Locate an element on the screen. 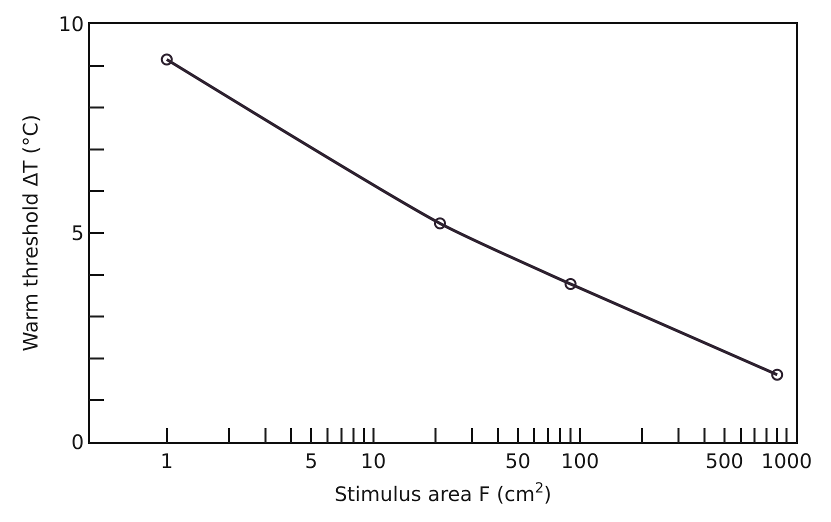 Image resolution: width=831 pixels, height=522 pixels. y-tick-label: 0 is located at coordinates (77, 442).